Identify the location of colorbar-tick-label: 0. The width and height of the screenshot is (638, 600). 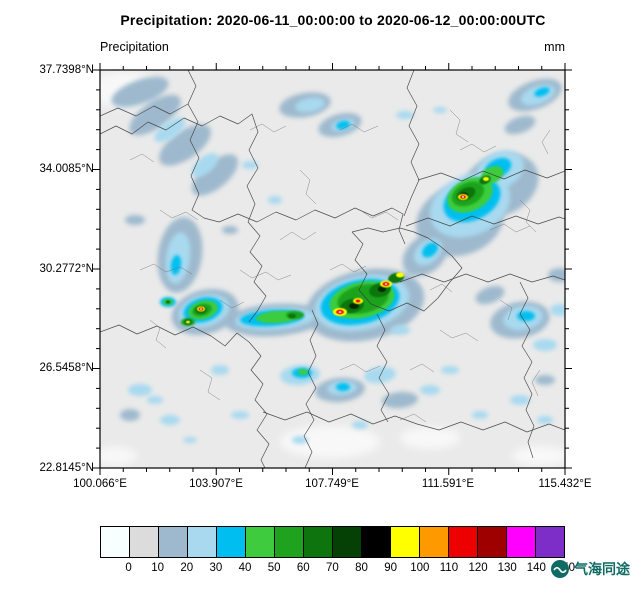
(128, 568).